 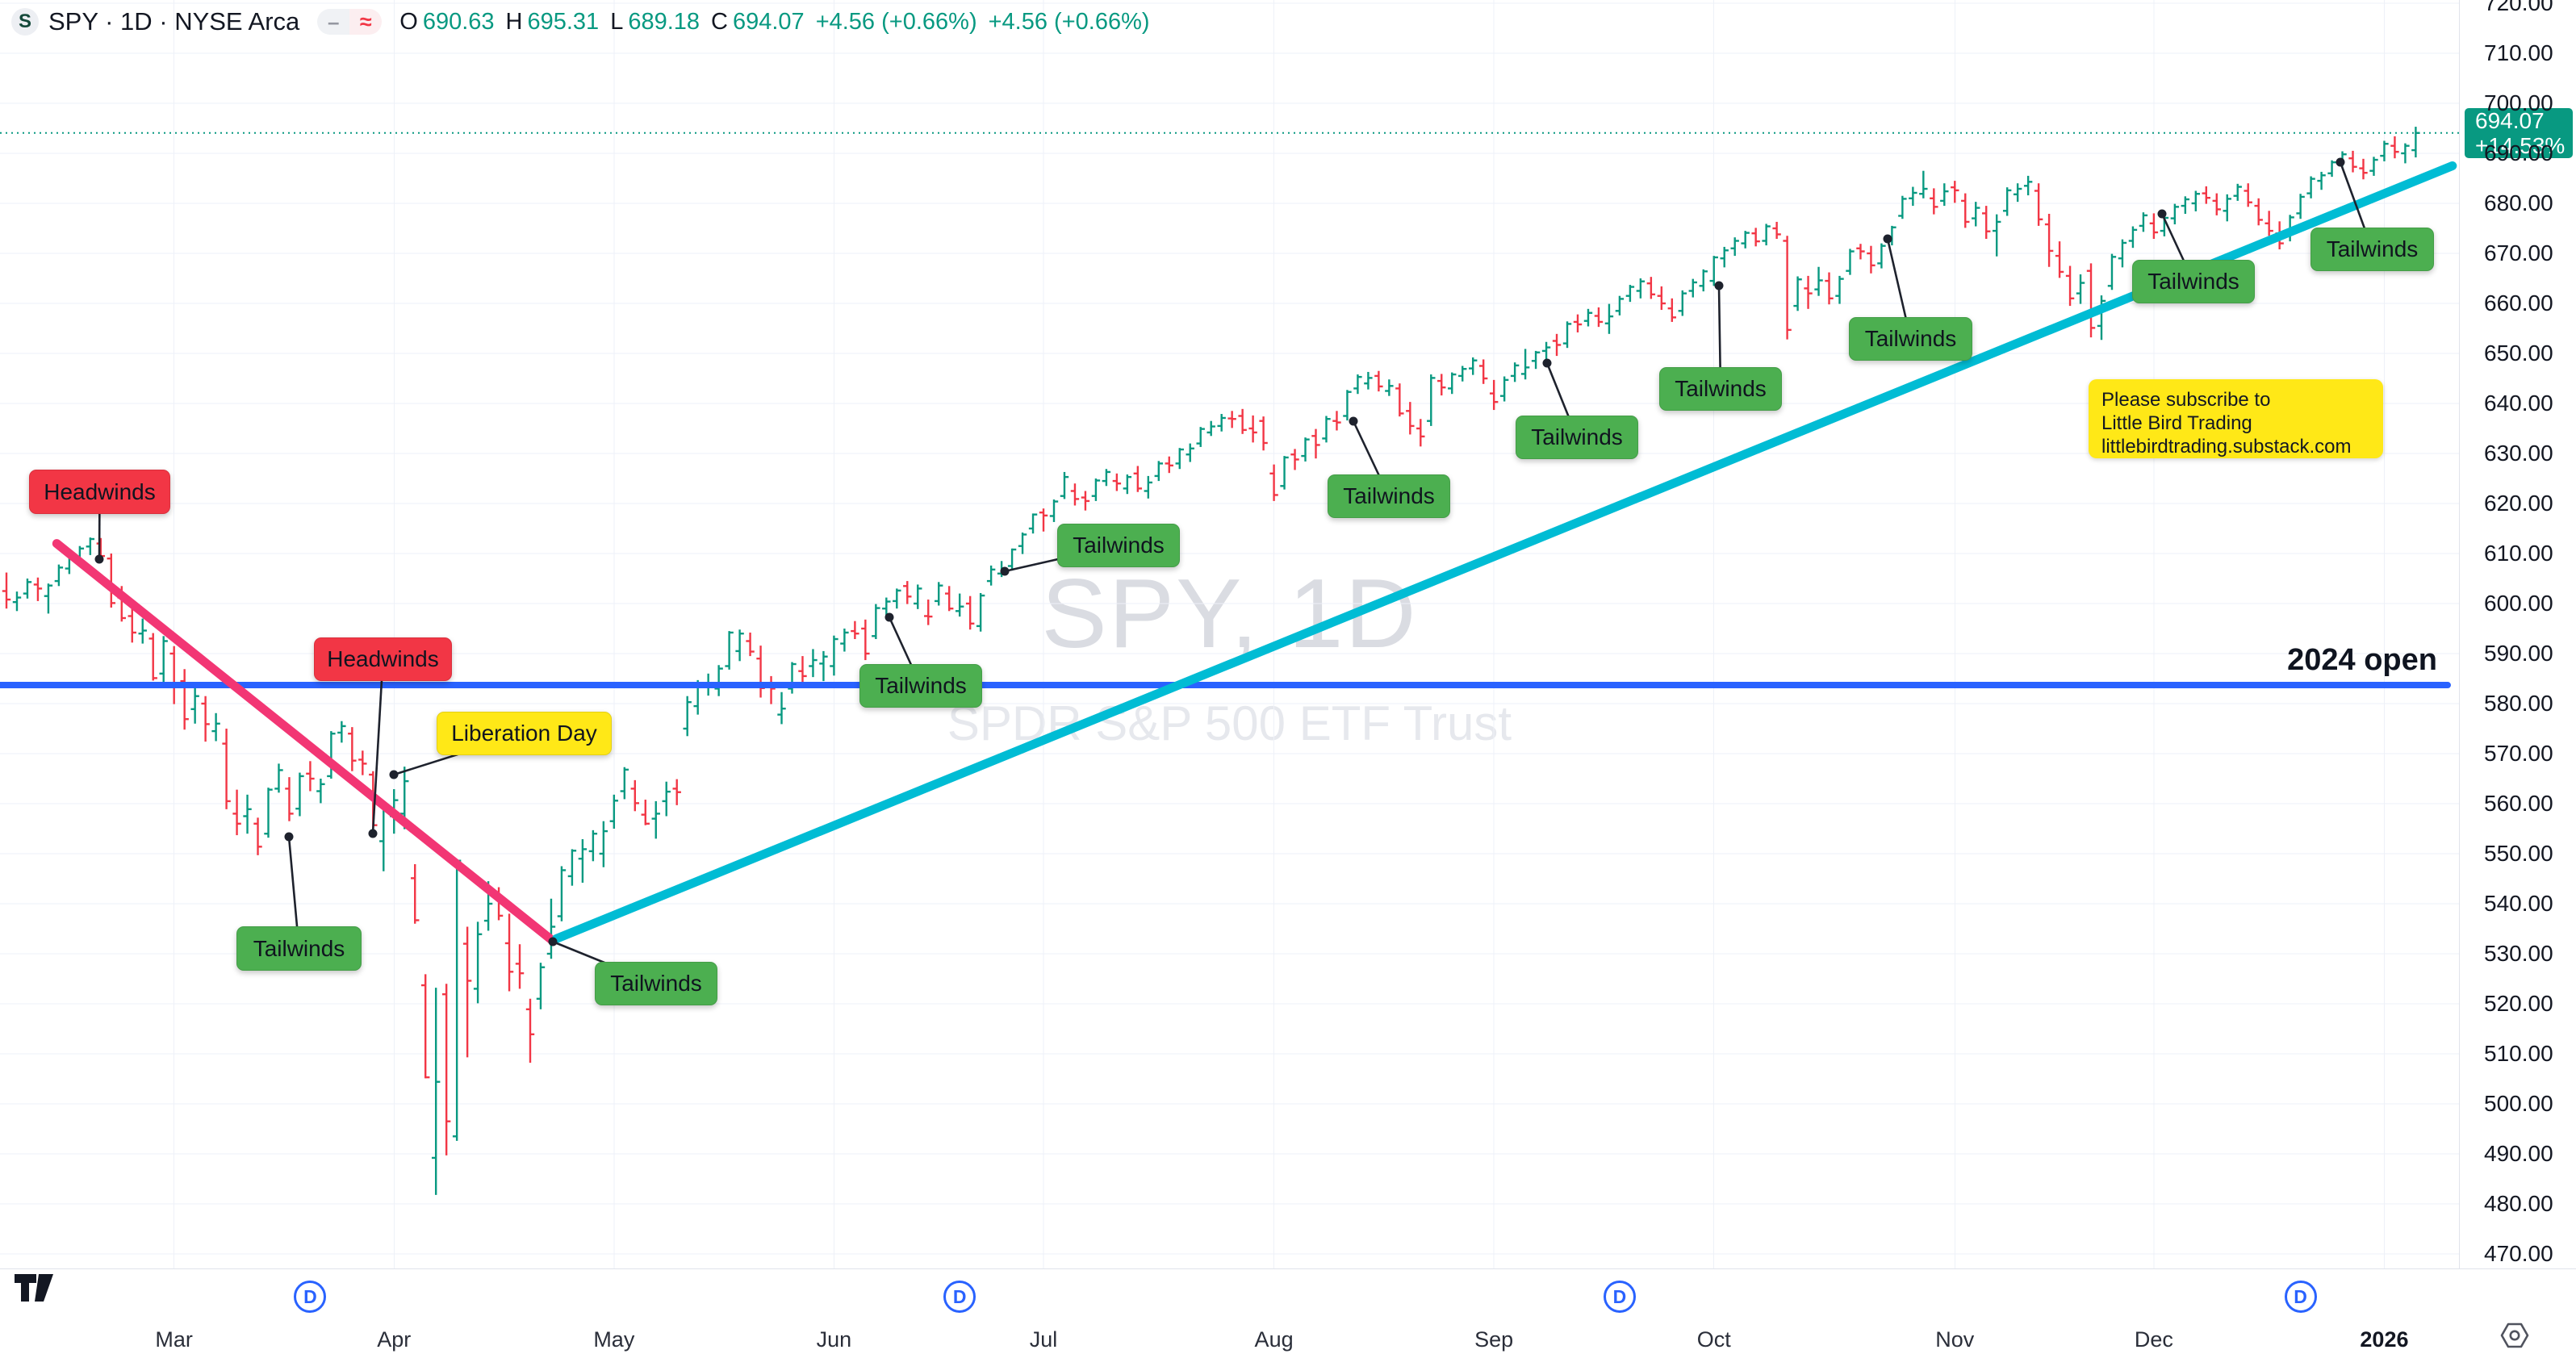 I want to click on price-axis-label: 570.00, so click(x=2518, y=753).